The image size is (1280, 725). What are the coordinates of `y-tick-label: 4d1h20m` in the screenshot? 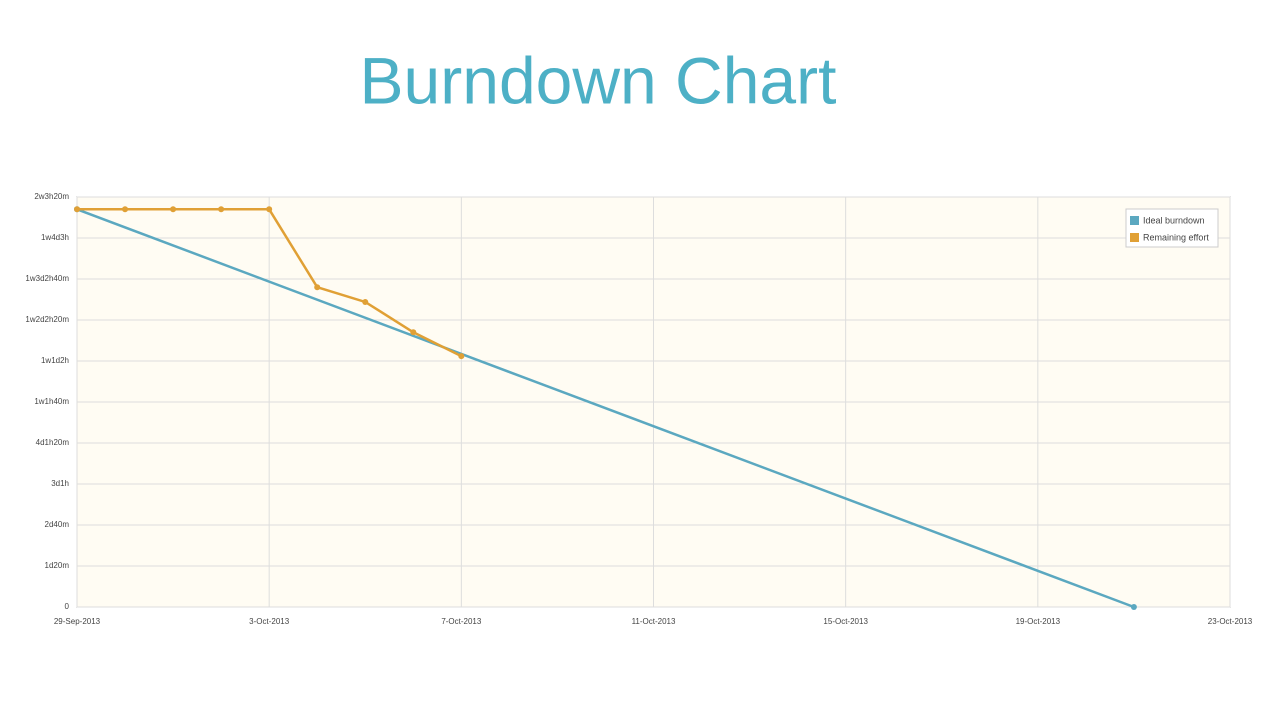 It's located at (53, 442).